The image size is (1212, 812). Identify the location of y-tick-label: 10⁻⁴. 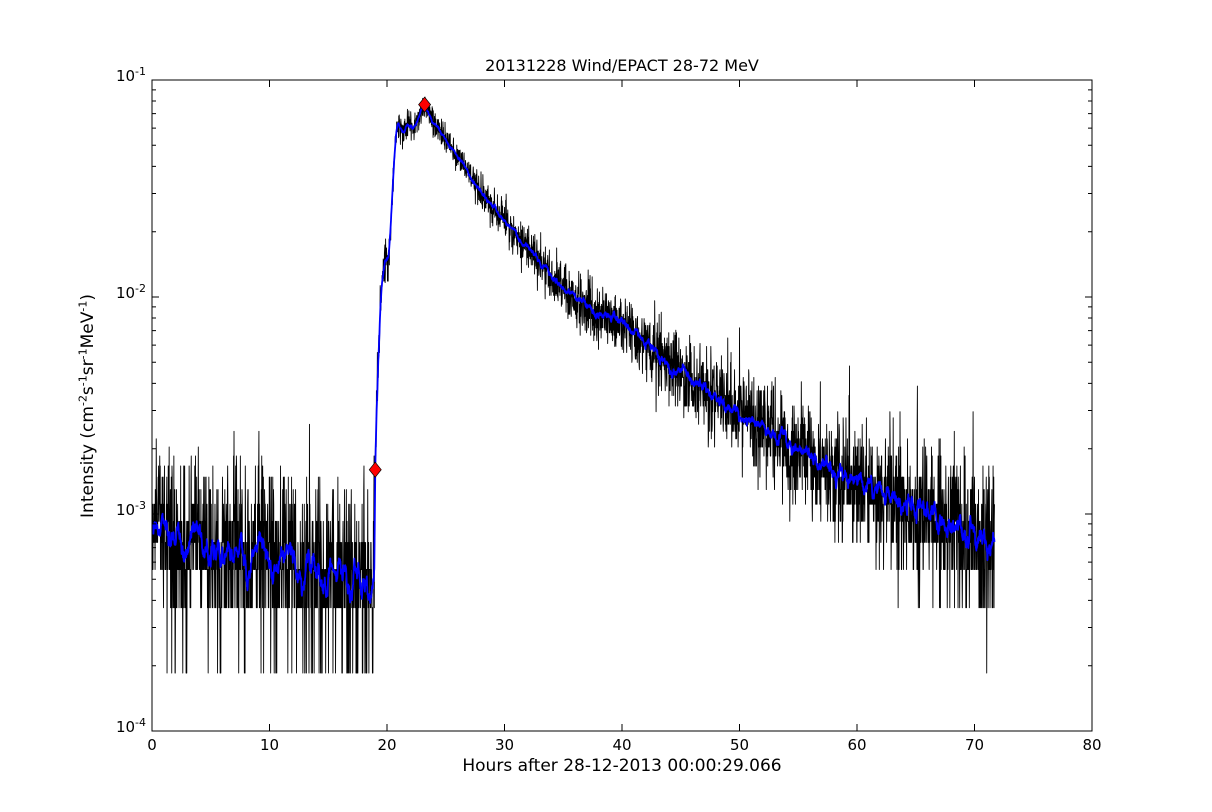
(130, 726).